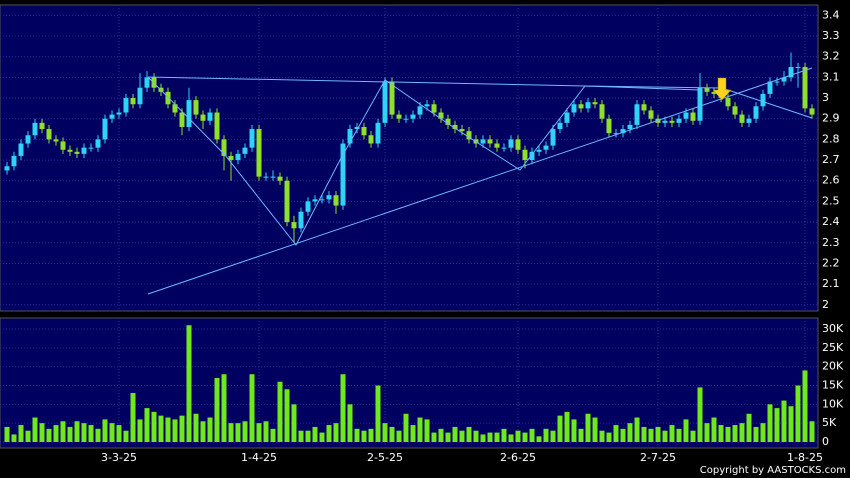  What do you see at coordinates (825, 304) in the screenshot?
I see `y-tick-label: 2` at bounding box center [825, 304].